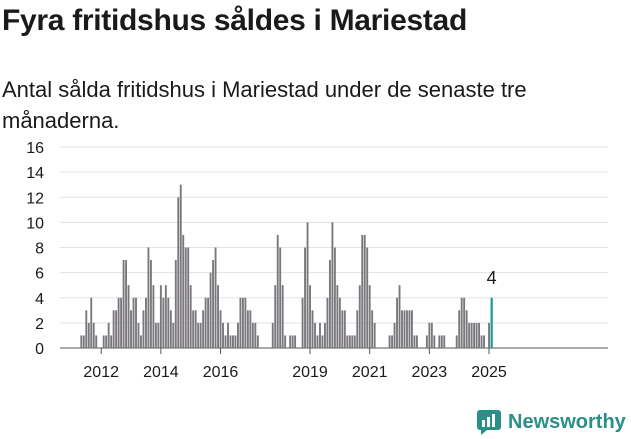 The height and width of the screenshot is (439, 631). I want to click on y-tick-label: 8, so click(39, 249).